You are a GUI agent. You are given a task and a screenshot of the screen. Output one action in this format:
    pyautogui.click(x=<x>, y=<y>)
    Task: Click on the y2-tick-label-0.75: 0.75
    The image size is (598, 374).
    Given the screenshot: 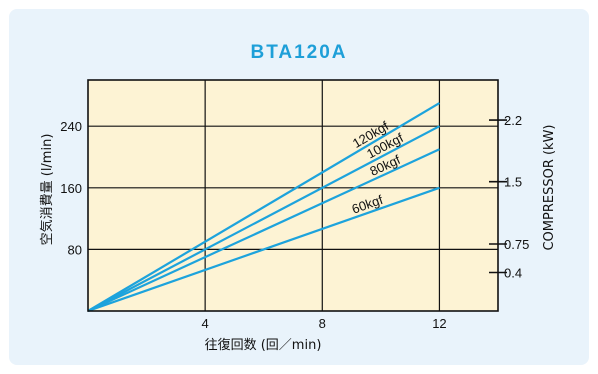 What is the action you would take?
    pyautogui.click(x=516, y=244)
    